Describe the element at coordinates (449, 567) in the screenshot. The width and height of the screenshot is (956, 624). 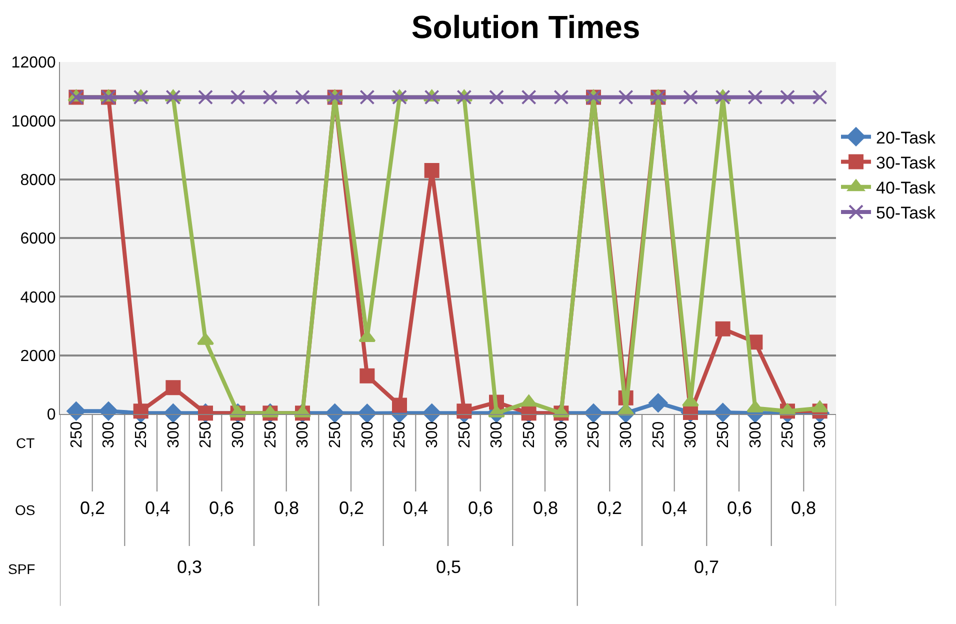
I see `text: 0,5` at that location.